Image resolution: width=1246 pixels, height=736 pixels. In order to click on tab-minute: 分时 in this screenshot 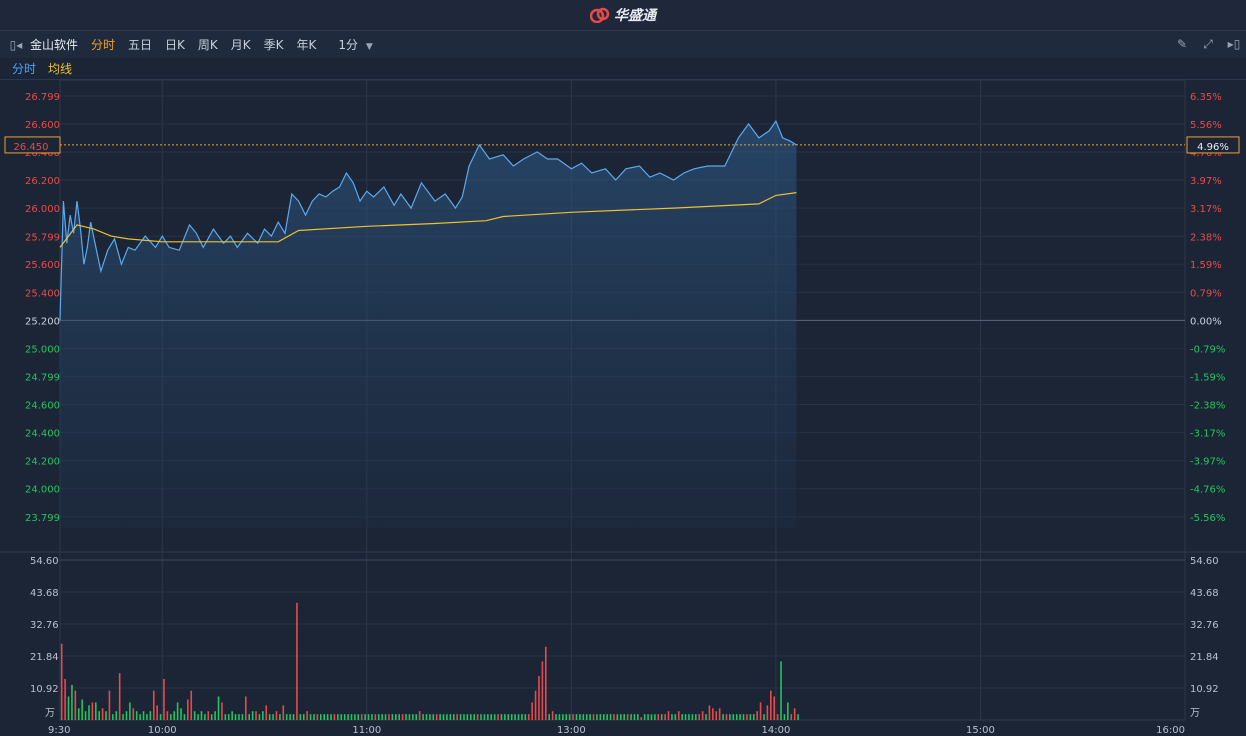, I will do `click(103, 45)`.